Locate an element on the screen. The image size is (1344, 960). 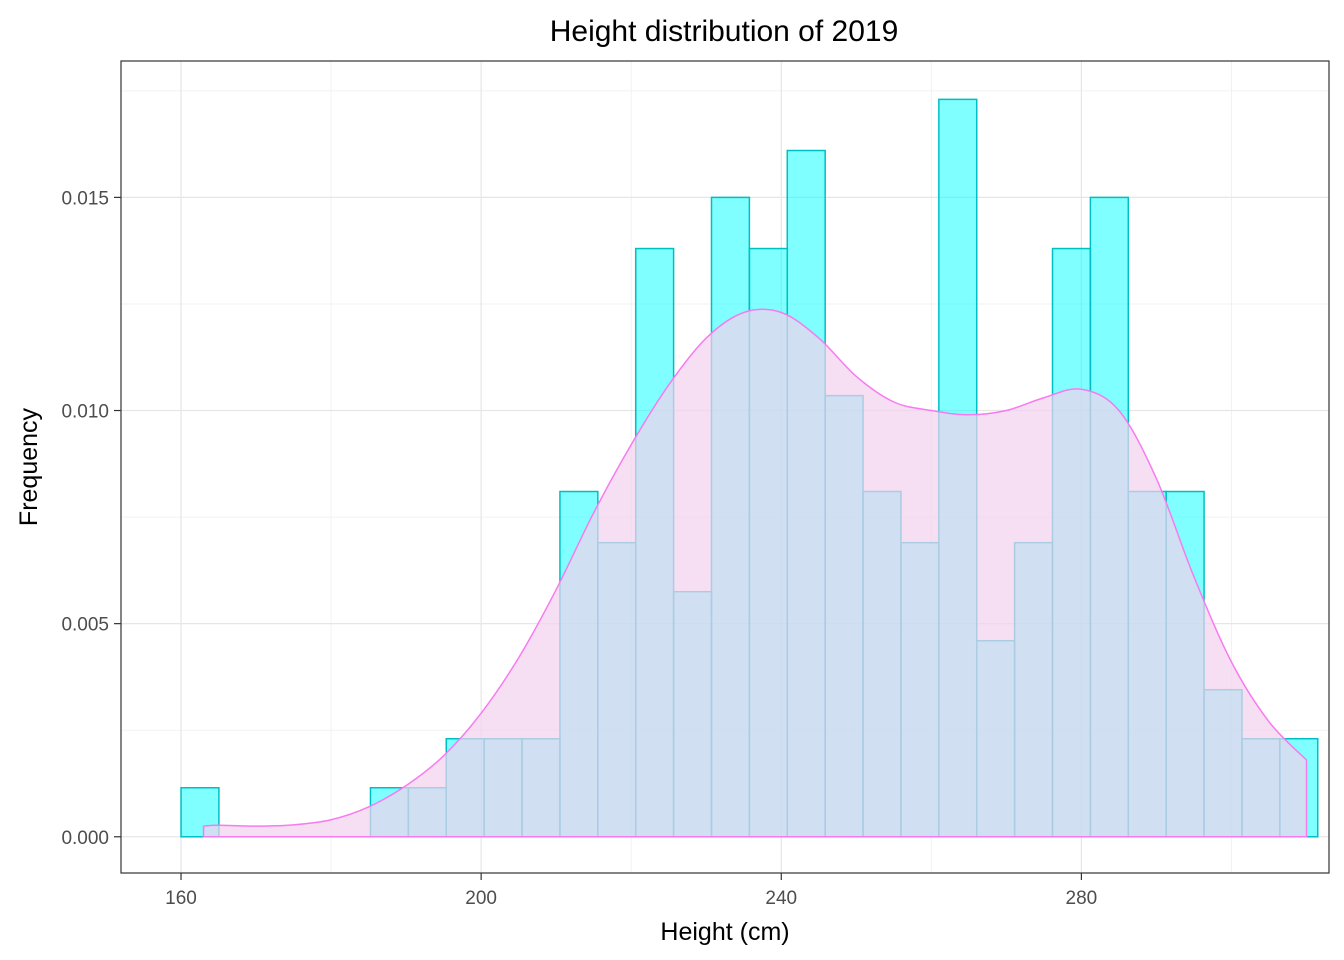
y-tick-label: 0.010 is located at coordinates (85, 412).